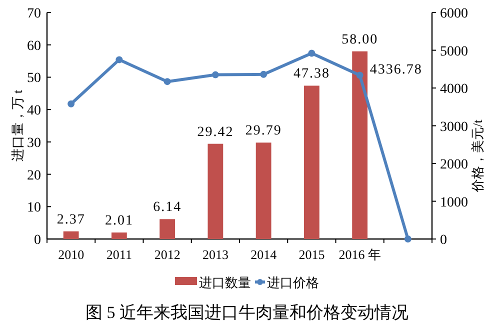  I want to click on x-tick-label: 2016 年, so click(359, 254).